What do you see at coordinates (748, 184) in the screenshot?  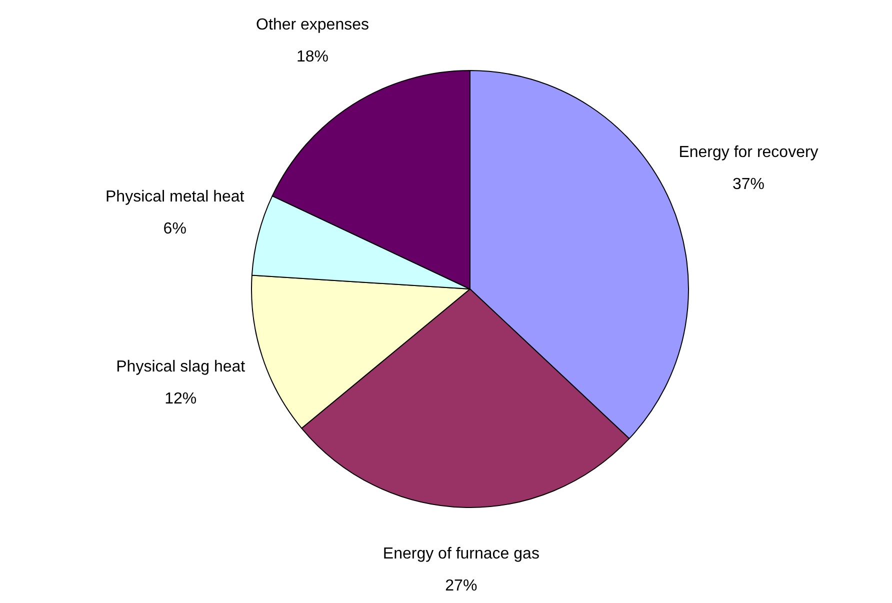 I see `data-label: 37%` at bounding box center [748, 184].